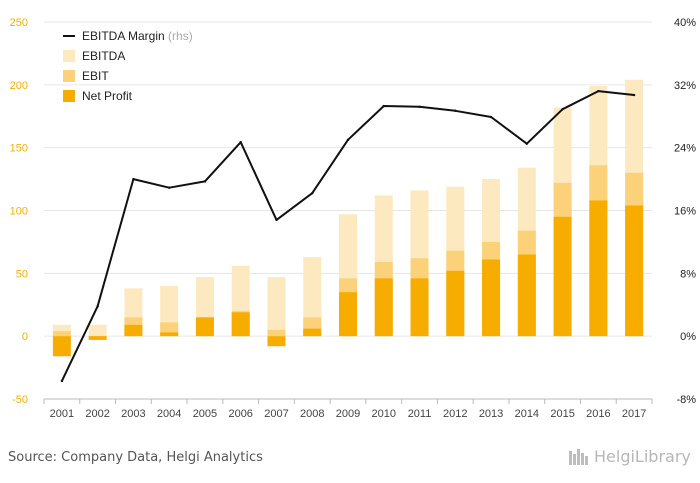 This screenshot has width=700, height=483. I want to click on x-tick-label: 2008, so click(312, 414).